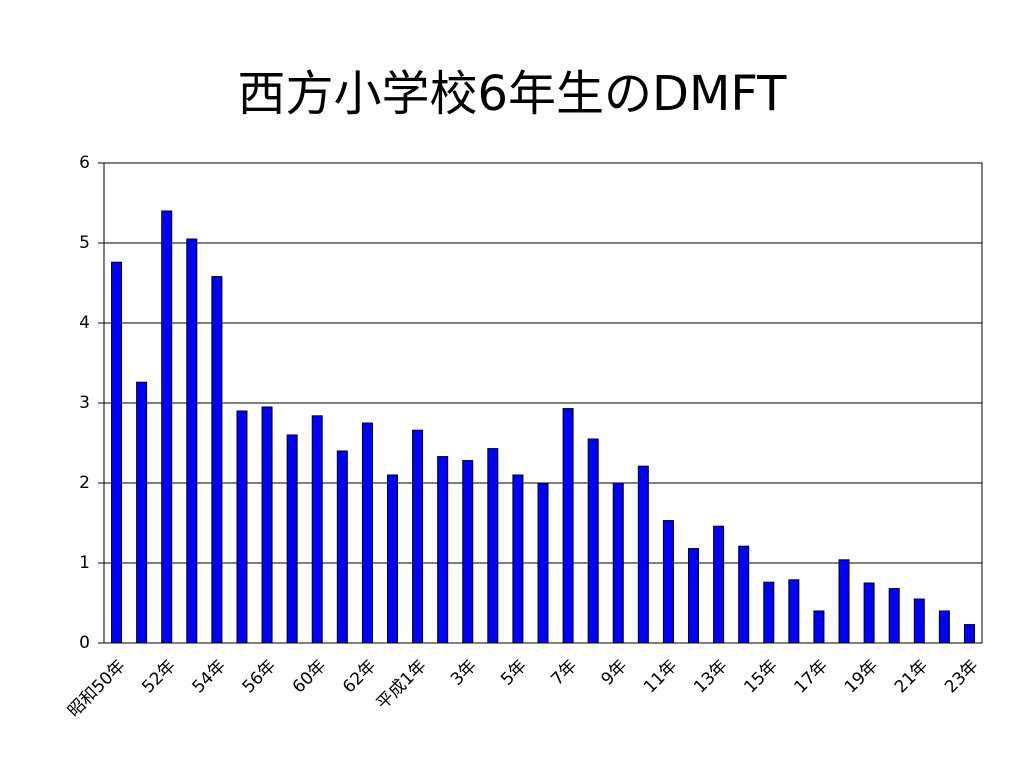 Image resolution: width=1024 pixels, height=768 pixels. What do you see at coordinates (158, 676) in the screenshot?
I see `x-tick-label: 52年` at bounding box center [158, 676].